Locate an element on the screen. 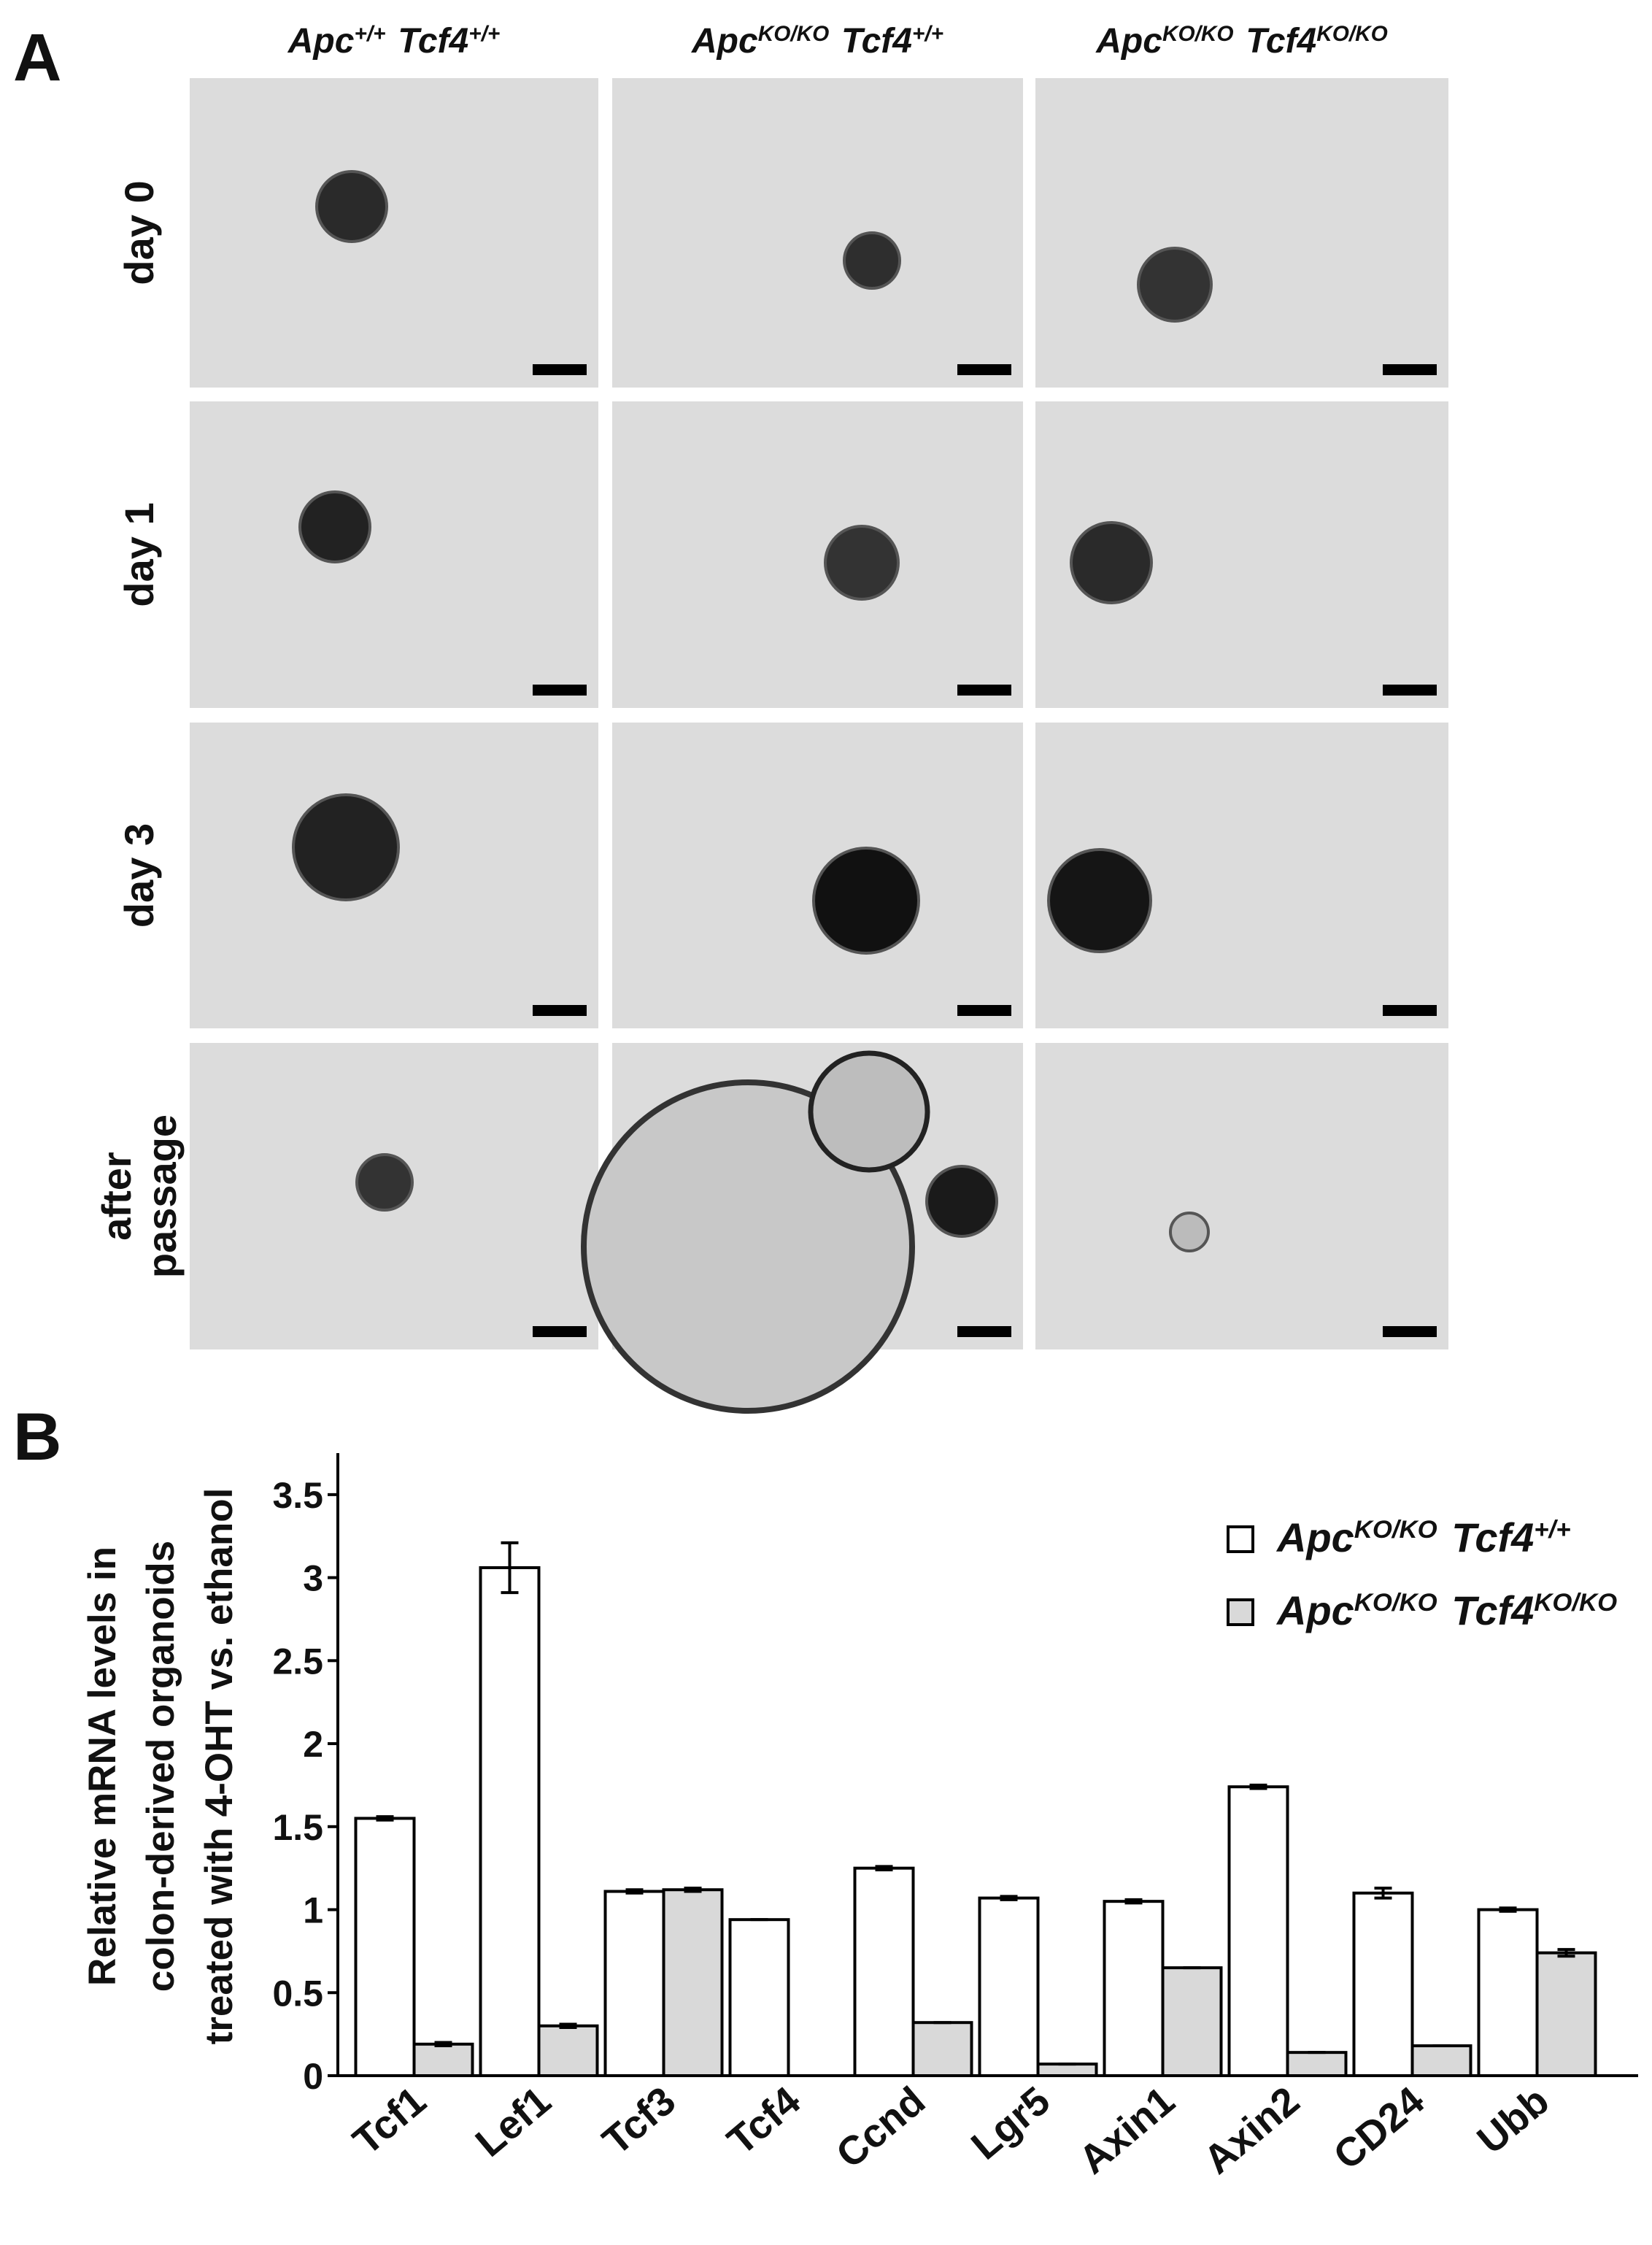 The height and width of the screenshot is (2245, 1652). panel-label: A is located at coordinates (37, 57).